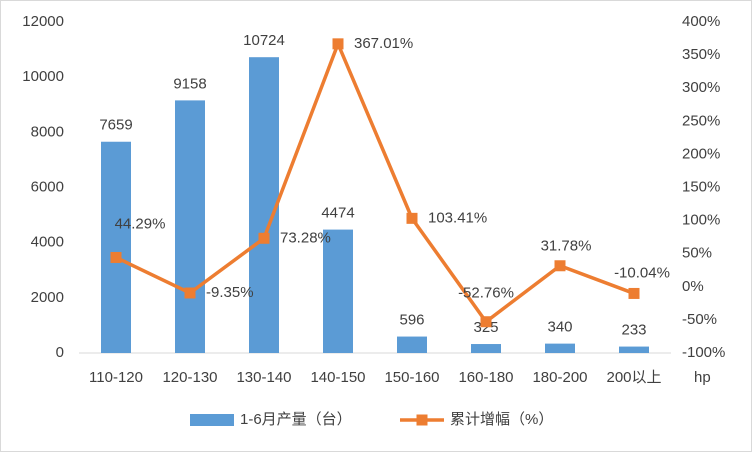 The image size is (752, 452). What do you see at coordinates (189, 83) in the screenshot?
I see `bar-value-label: 9158` at bounding box center [189, 83].